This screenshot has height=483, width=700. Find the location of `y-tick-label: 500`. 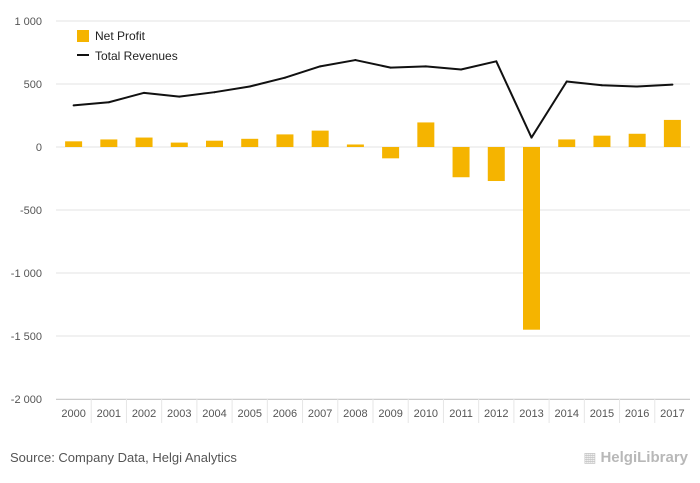

y-tick-label: 500 is located at coordinates (33, 85).